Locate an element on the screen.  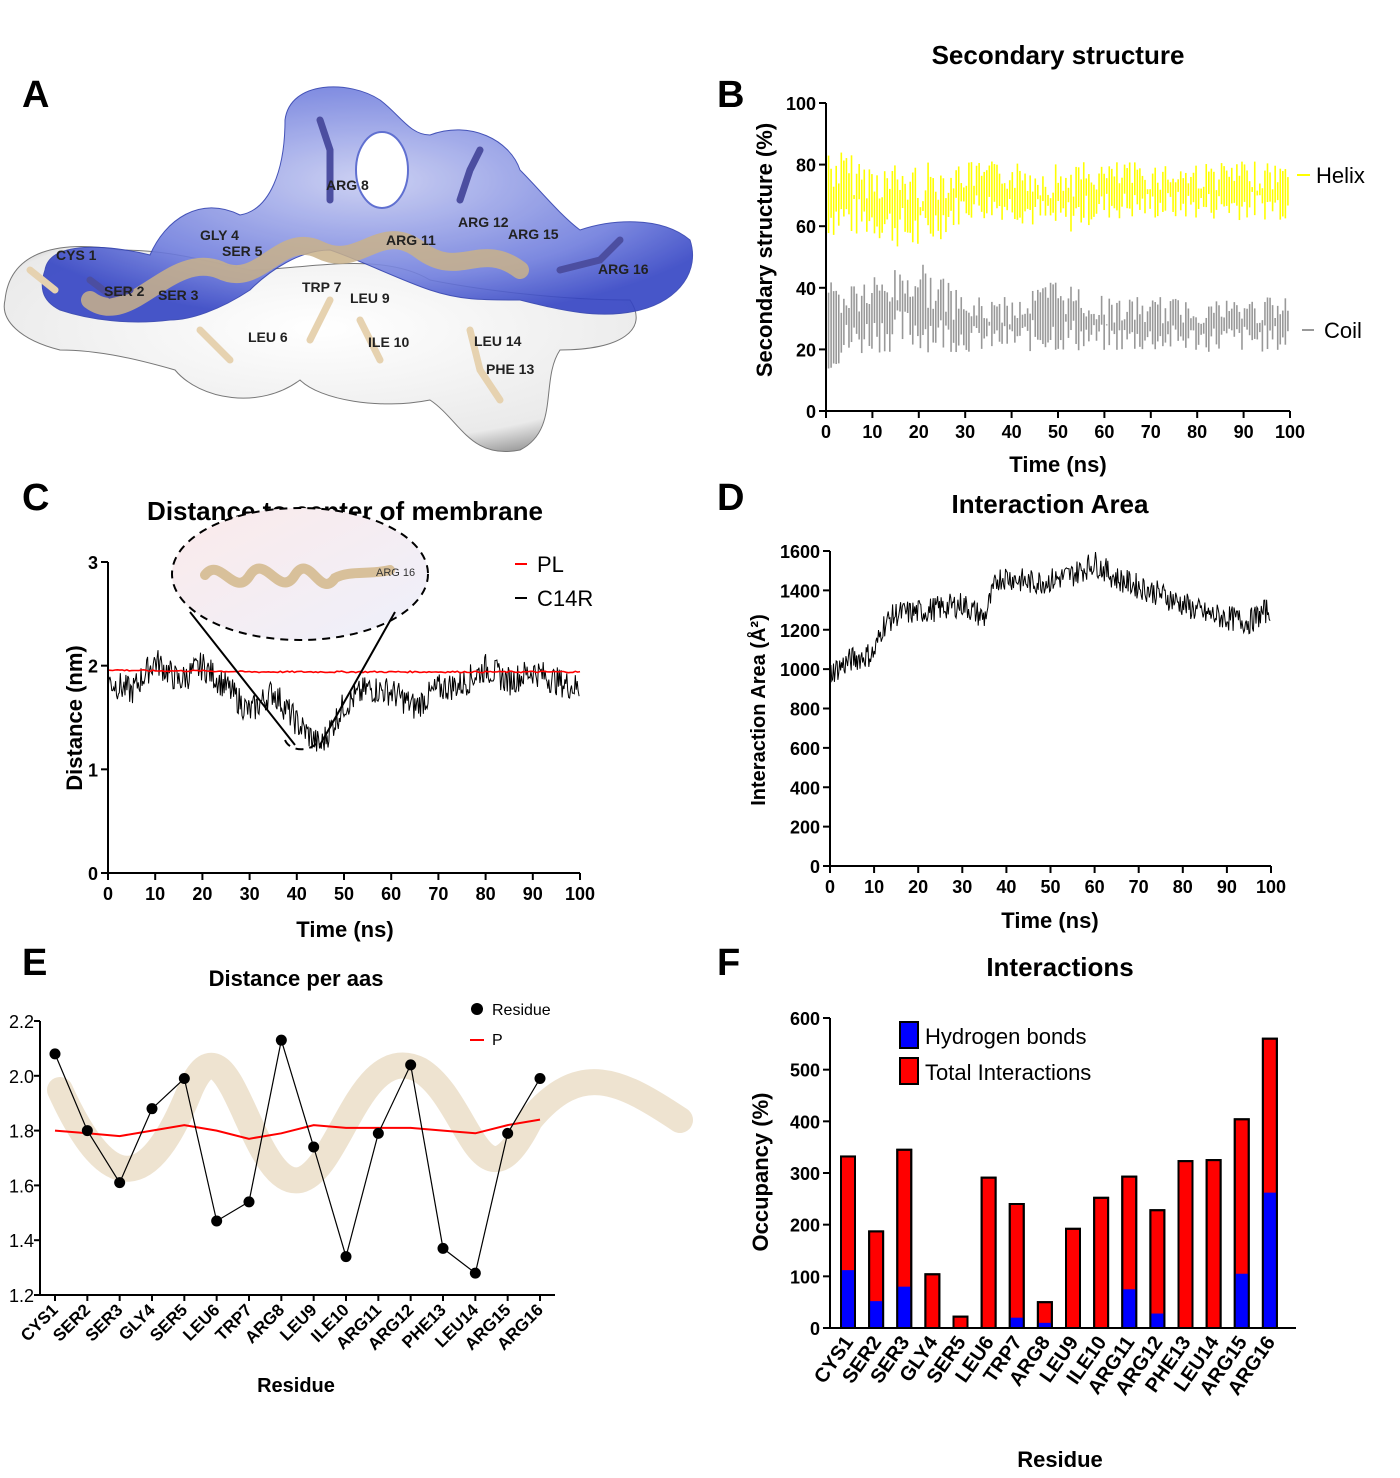
y-tick-label: 1.8 is located at coordinates (21, 1132).